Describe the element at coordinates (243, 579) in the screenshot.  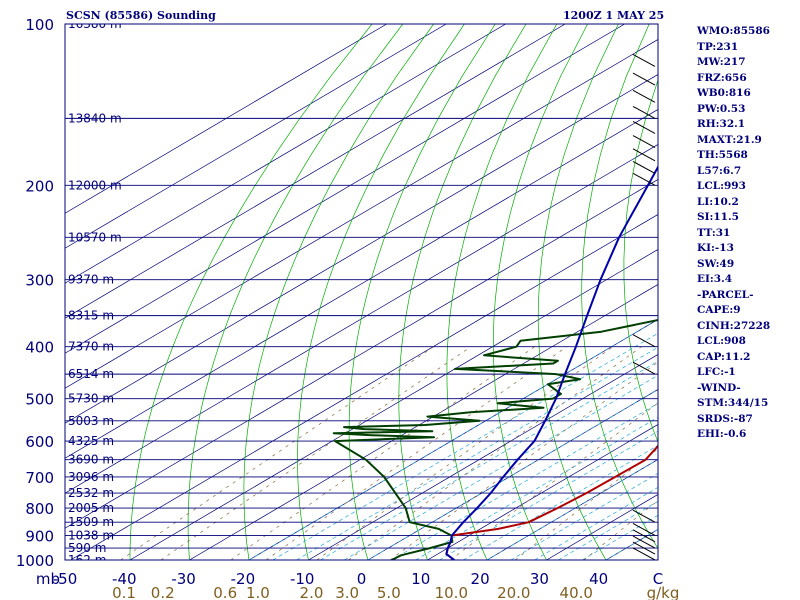
I see `temperature-tick-label: -20` at that location.